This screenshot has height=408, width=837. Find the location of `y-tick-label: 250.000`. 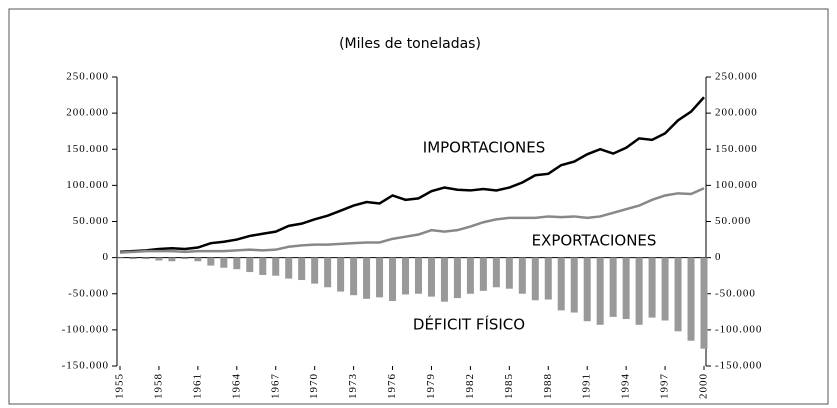

y-tick-label: 250.000 is located at coordinates (87, 77).